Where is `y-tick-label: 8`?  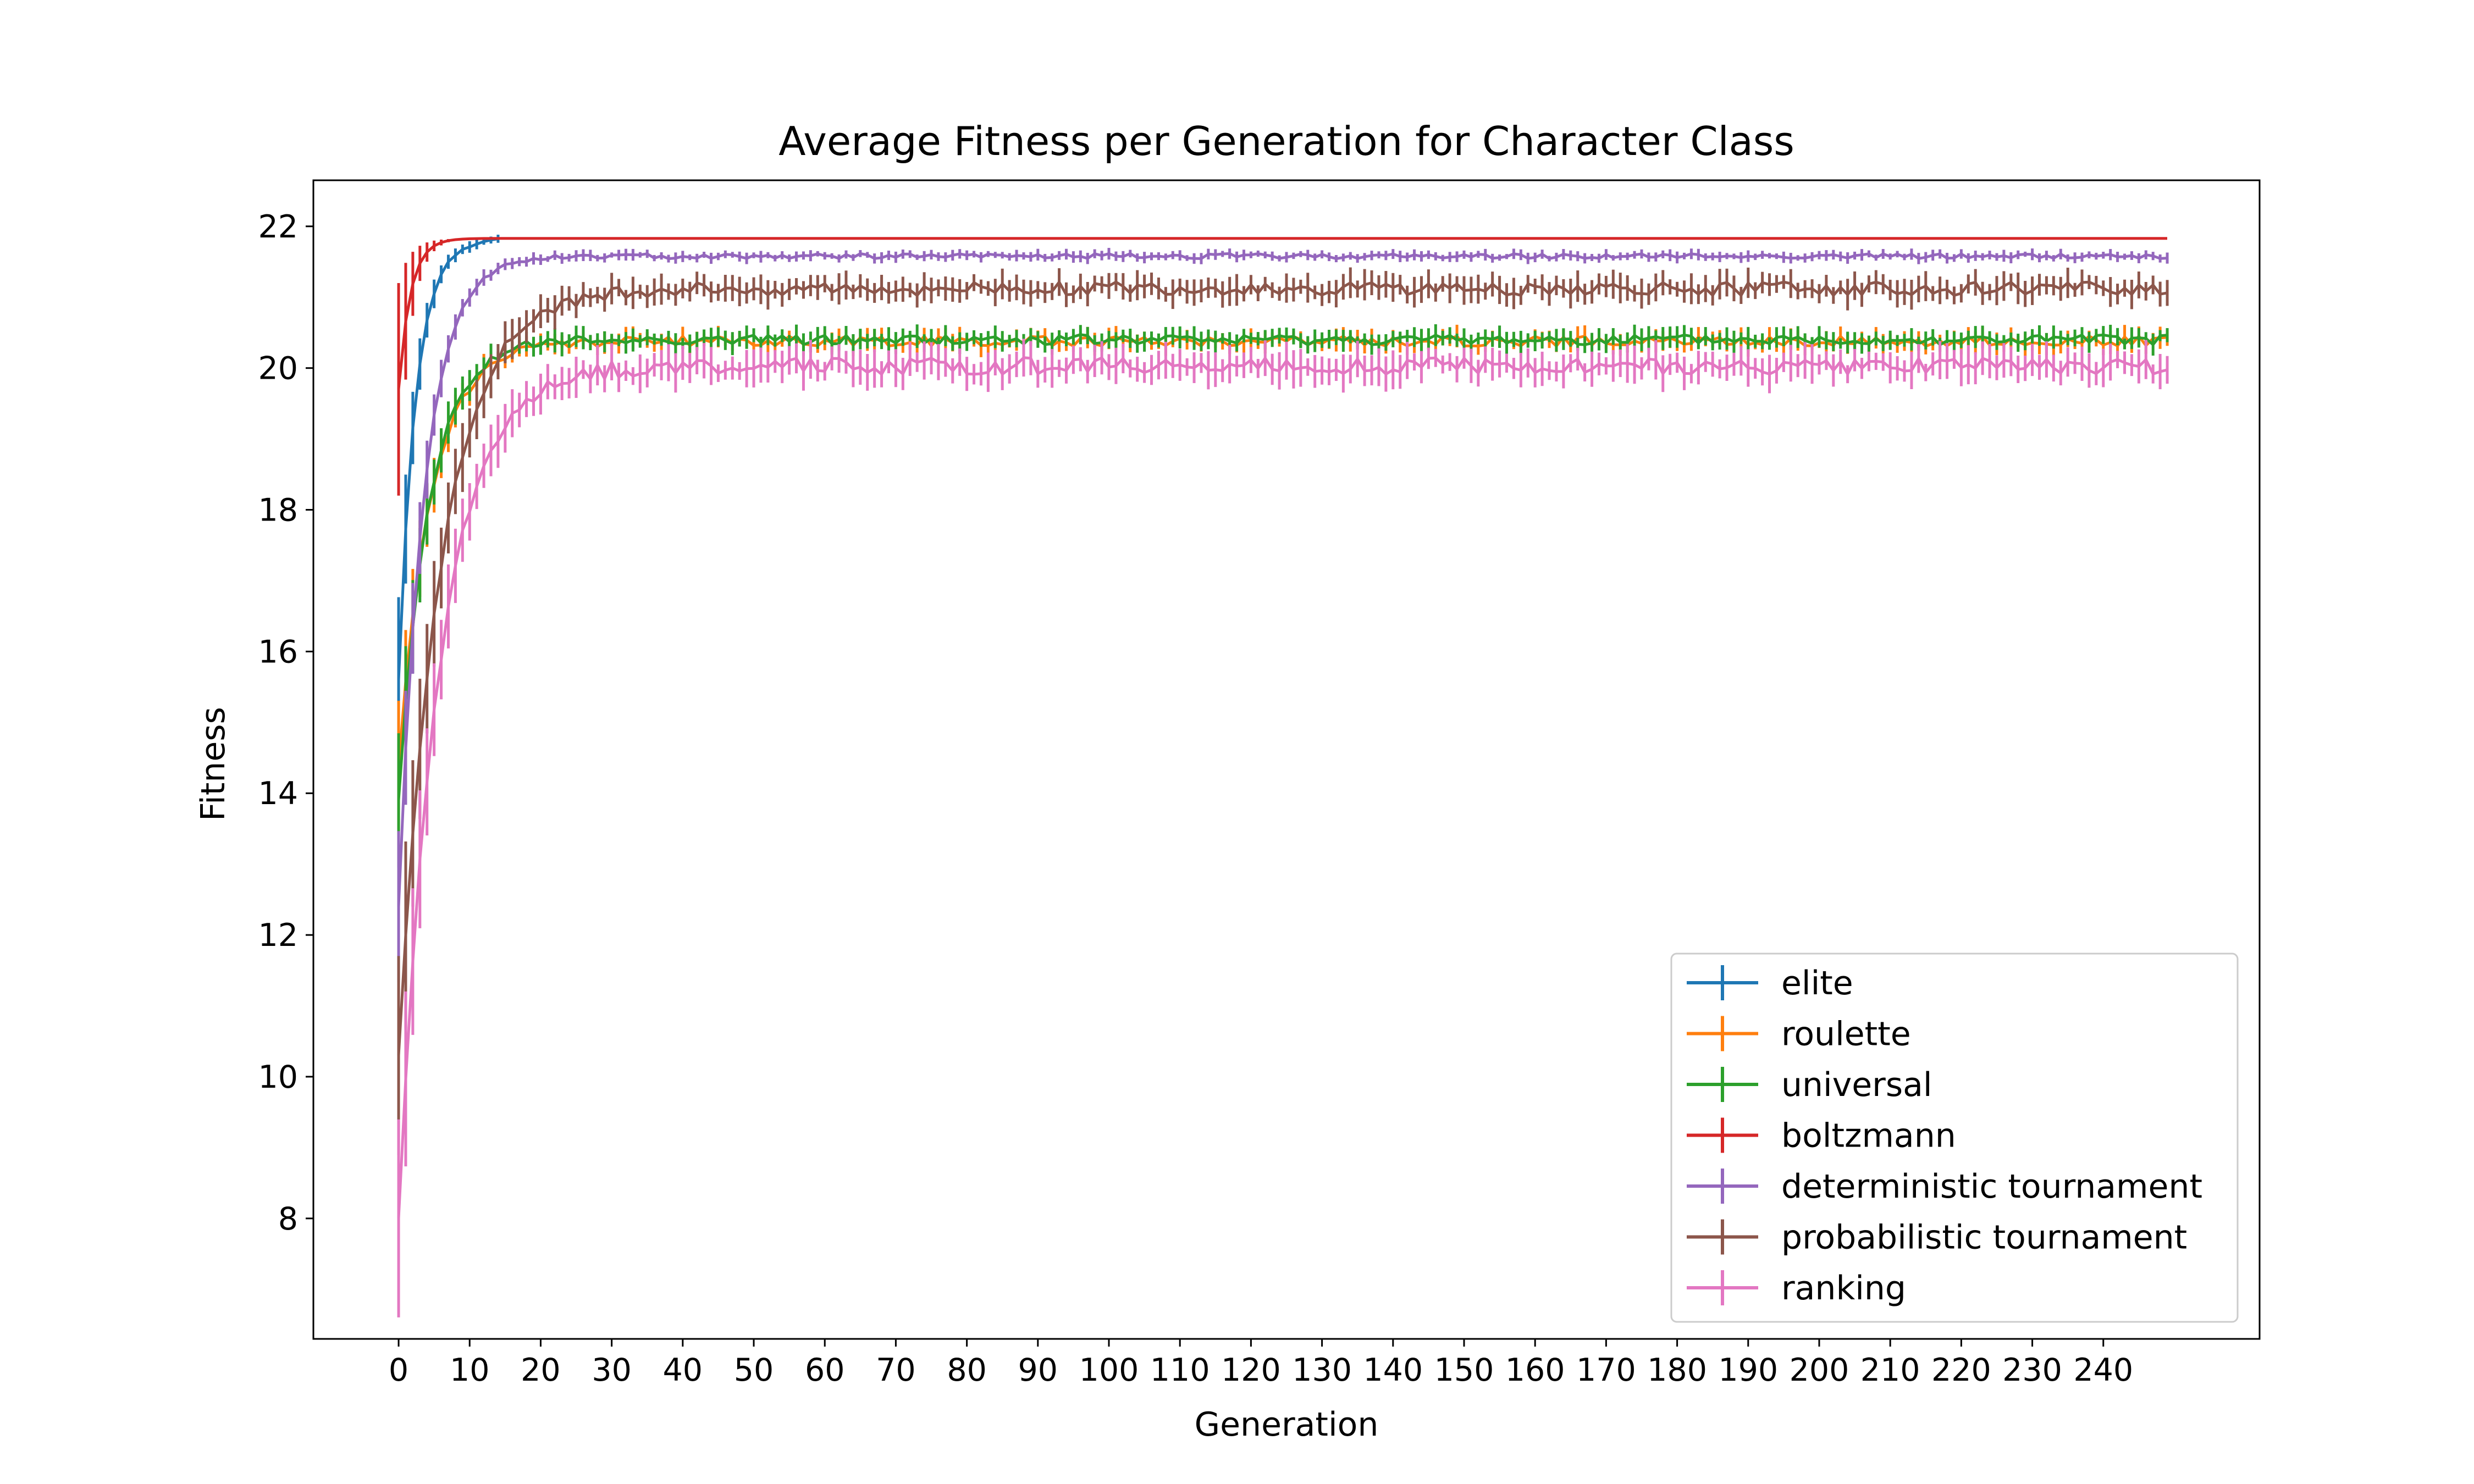
y-tick-label: 8 is located at coordinates (288, 1219).